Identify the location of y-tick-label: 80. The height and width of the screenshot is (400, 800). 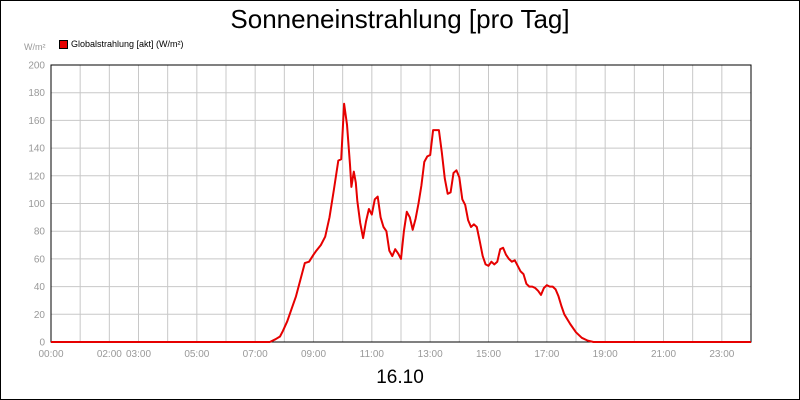
(40, 232).